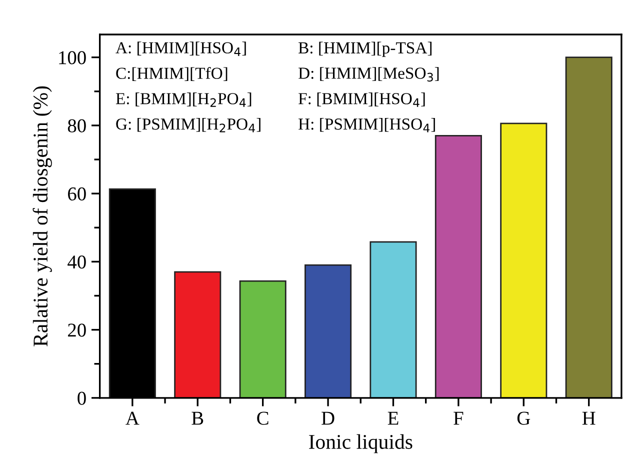 This screenshot has width=644, height=460. Describe the element at coordinates (42, 216) in the screenshot. I see `y-axis-title: Ralative yield of diosgenin (%)` at that location.